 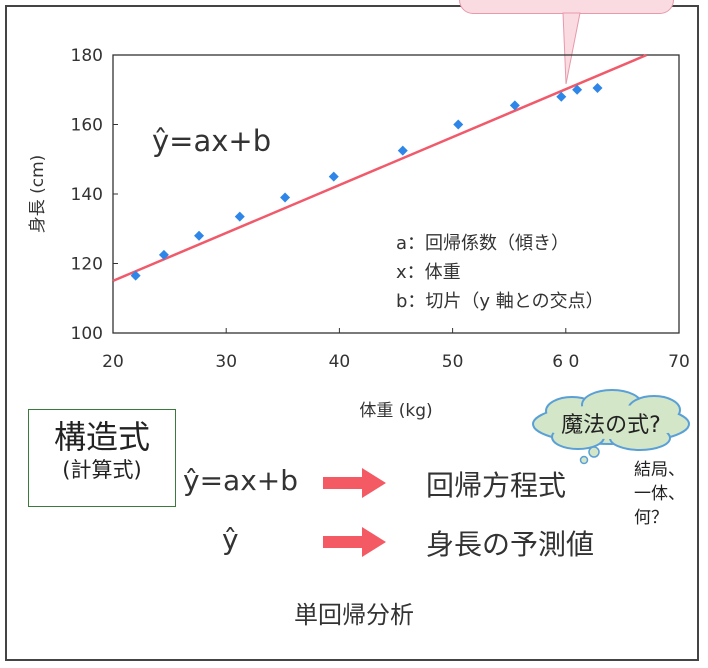 What do you see at coordinates (87, 126) in the screenshot?
I see `y-tick-label: 160` at bounding box center [87, 126].